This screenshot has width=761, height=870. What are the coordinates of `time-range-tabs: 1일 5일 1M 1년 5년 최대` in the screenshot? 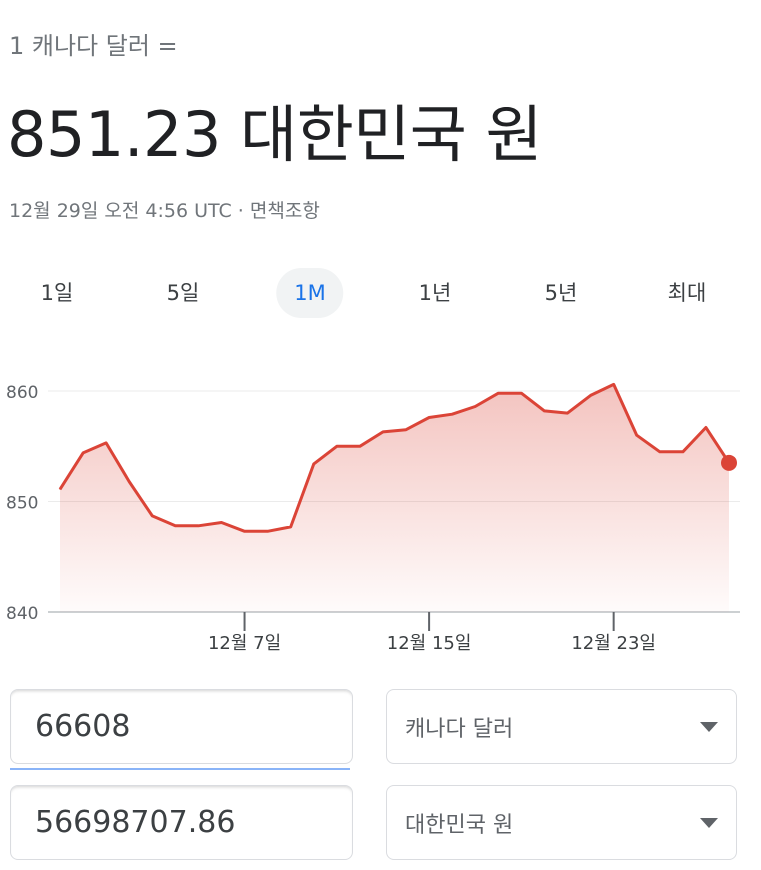 It's located at (380, 294).